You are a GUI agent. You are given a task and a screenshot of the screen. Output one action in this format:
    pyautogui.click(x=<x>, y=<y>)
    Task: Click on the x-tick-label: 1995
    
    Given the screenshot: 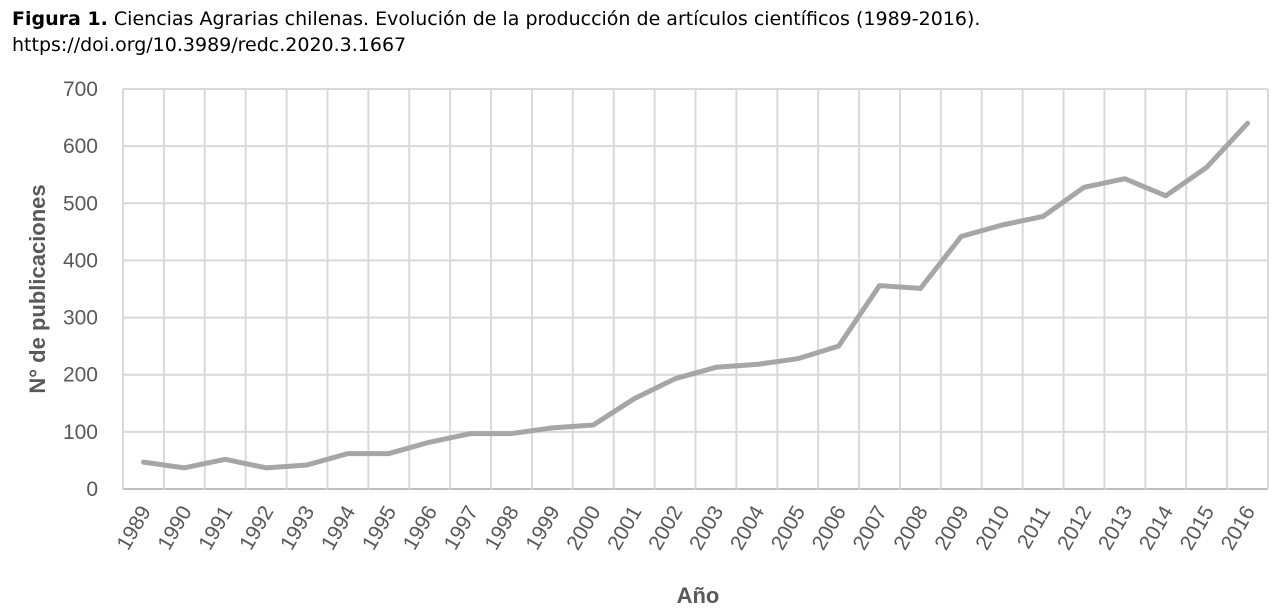 What is the action you would take?
    pyautogui.click(x=379, y=528)
    